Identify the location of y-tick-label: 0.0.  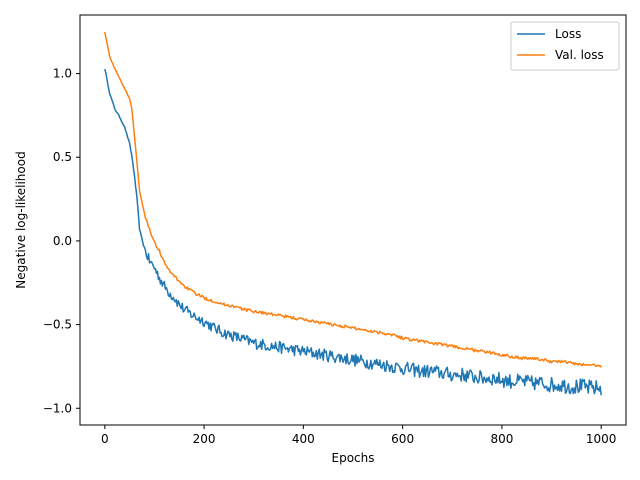
(62, 241).